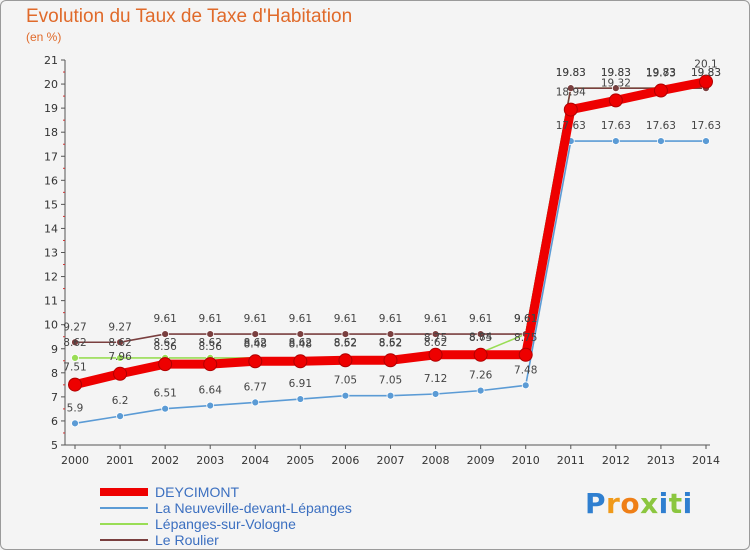 The width and height of the screenshot is (750, 550). I want to click on x-tick-label: 2002, so click(165, 460).